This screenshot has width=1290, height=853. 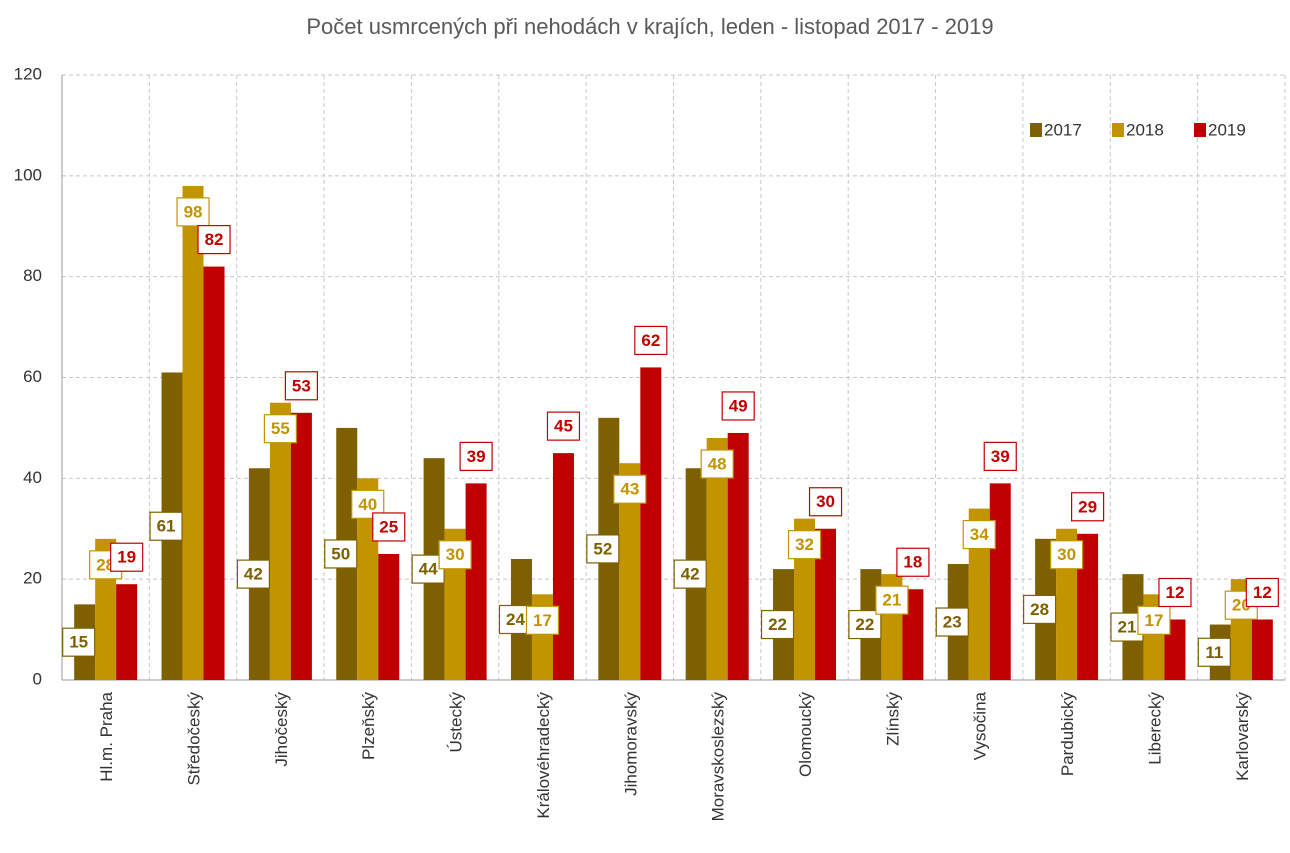 What do you see at coordinates (980, 725) in the screenshot?
I see `x-tick-label: Vysočina` at bounding box center [980, 725].